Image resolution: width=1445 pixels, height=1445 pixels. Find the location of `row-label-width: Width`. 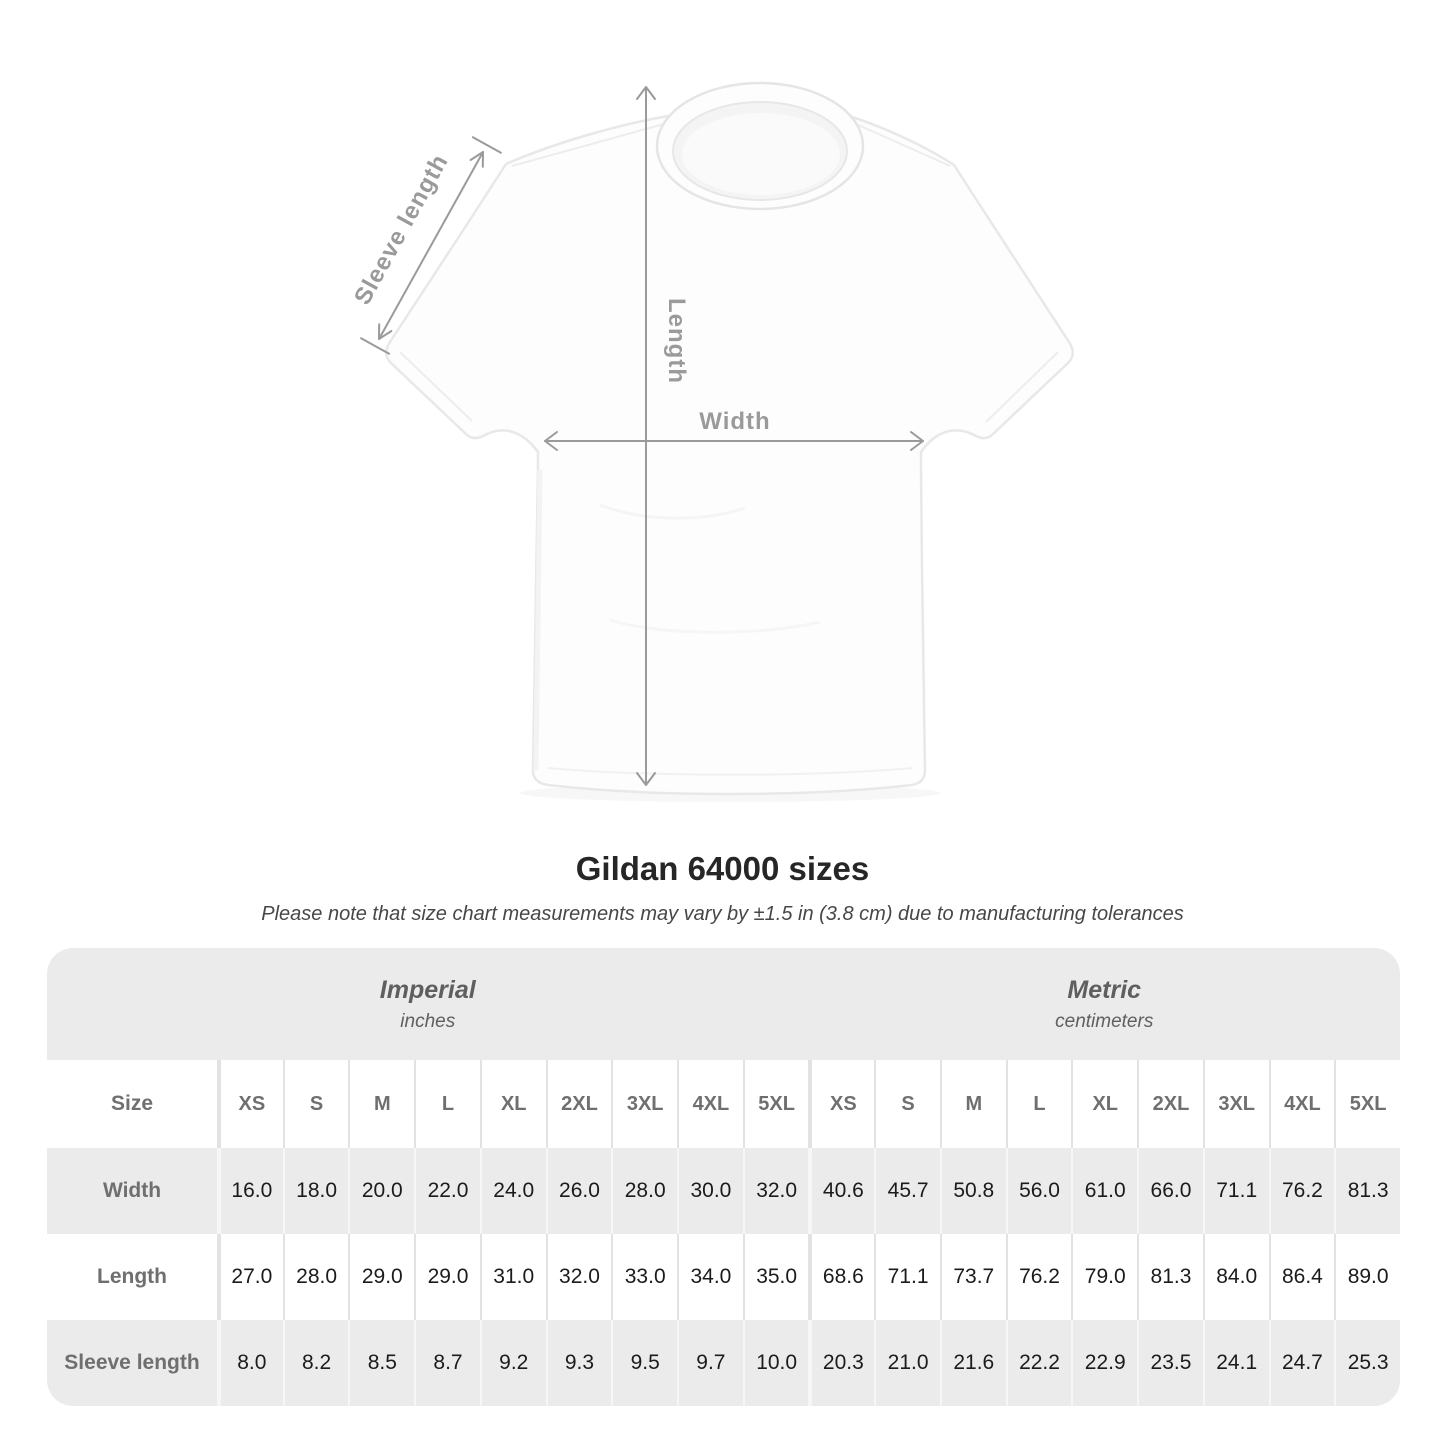

row-label-width: Width is located at coordinates (132, 1191).